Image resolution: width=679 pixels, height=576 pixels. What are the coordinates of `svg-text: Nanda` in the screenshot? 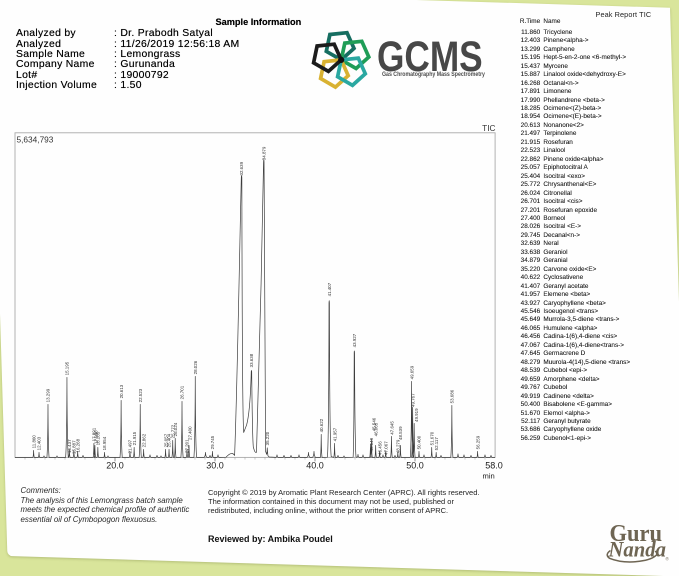 It's located at (637, 549).